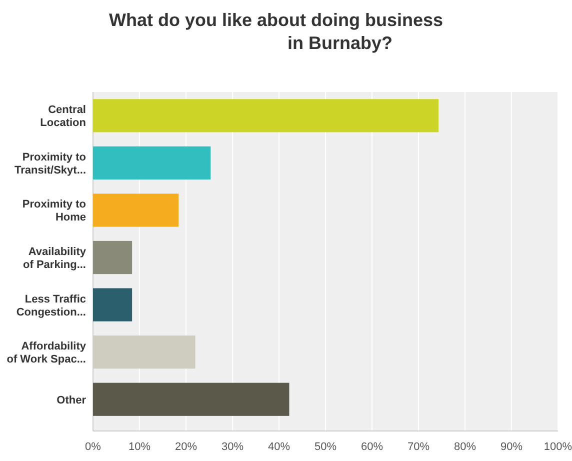  What do you see at coordinates (372, 447) in the screenshot?
I see `x-tick-label: 60%` at bounding box center [372, 447].